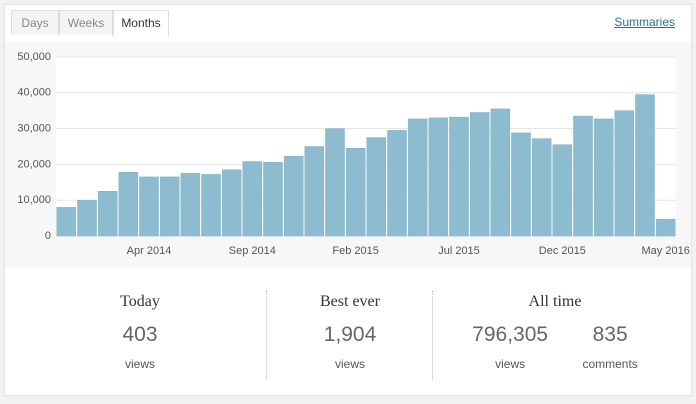 Image resolution: width=696 pixels, height=404 pixels. I want to click on y-tick-label: 30,000, so click(34, 129).